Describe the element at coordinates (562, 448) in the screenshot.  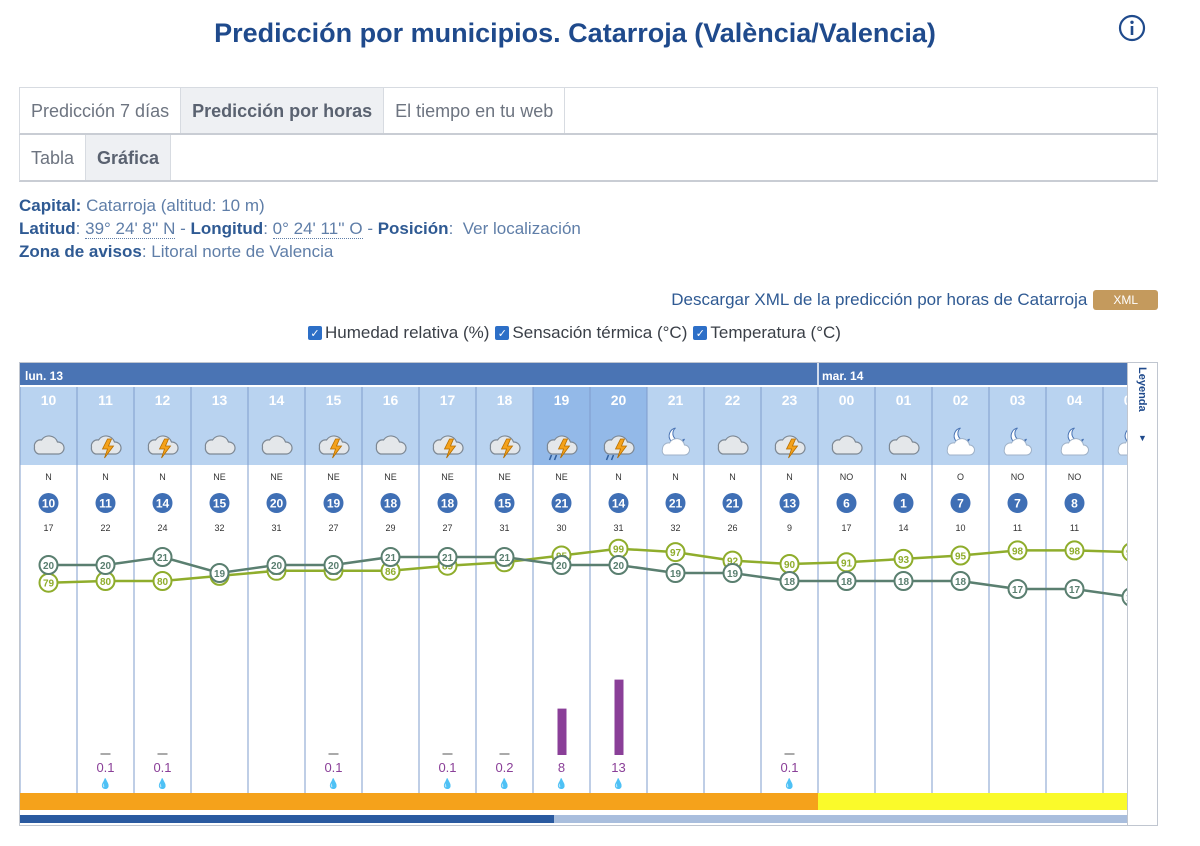
I see `storm-rain-icon` at that location.